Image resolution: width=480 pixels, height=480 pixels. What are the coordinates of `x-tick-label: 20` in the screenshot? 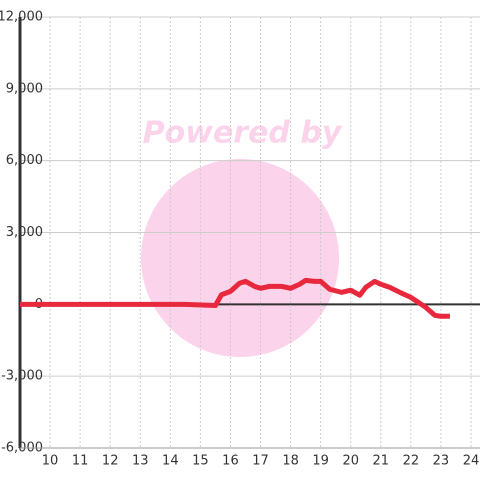 It's located at (350, 461).